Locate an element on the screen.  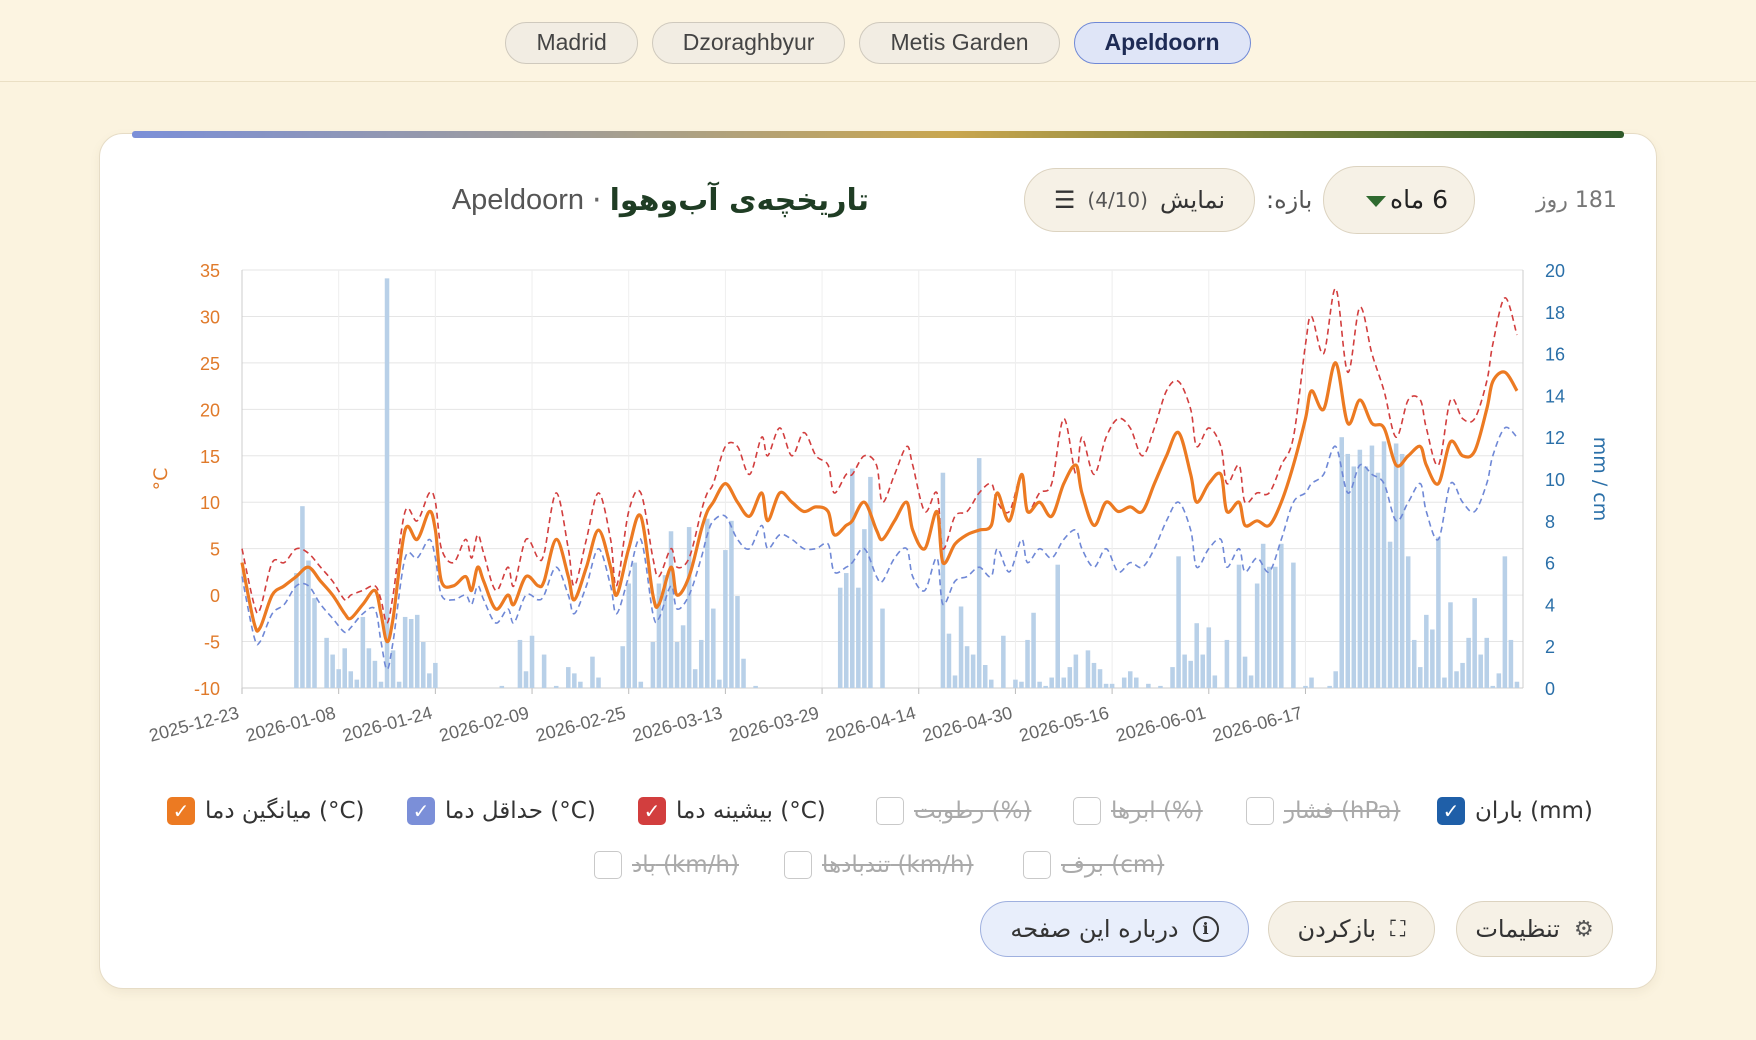
y-right-tick-label: 6 is located at coordinates (1550, 564).